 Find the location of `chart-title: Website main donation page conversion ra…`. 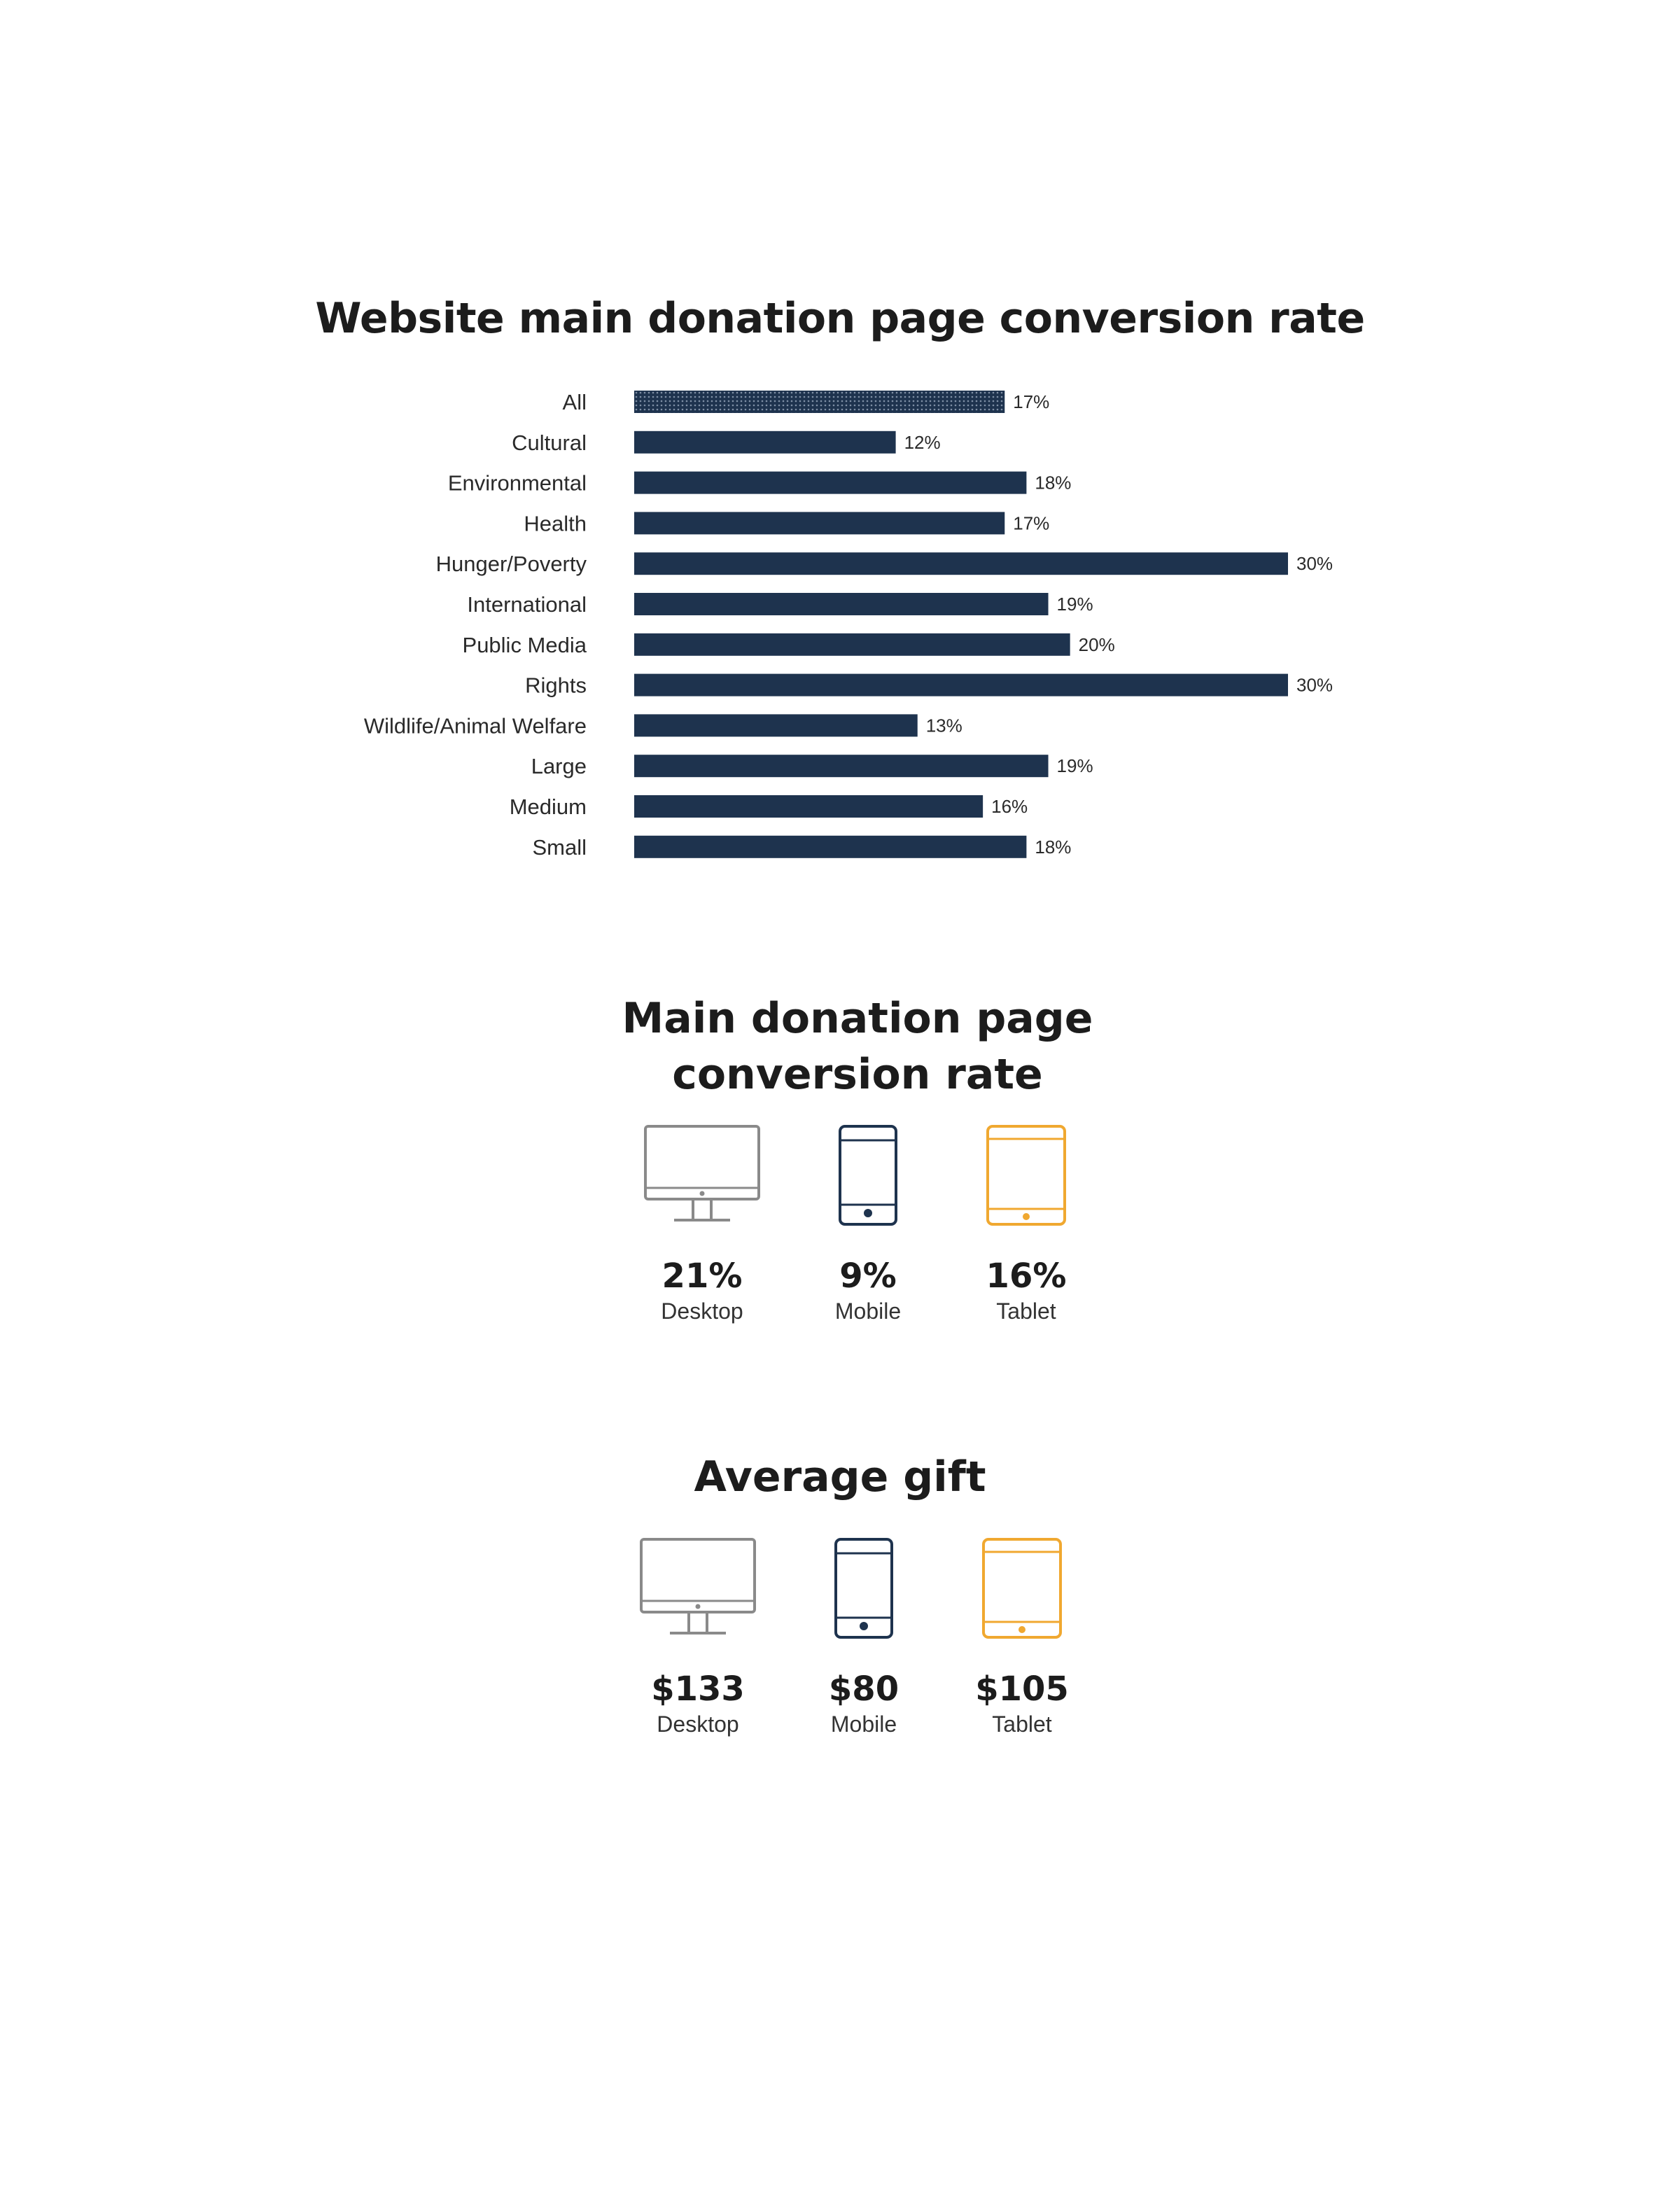

chart-title: Website main donation page conversion ra… is located at coordinates (840, 318).